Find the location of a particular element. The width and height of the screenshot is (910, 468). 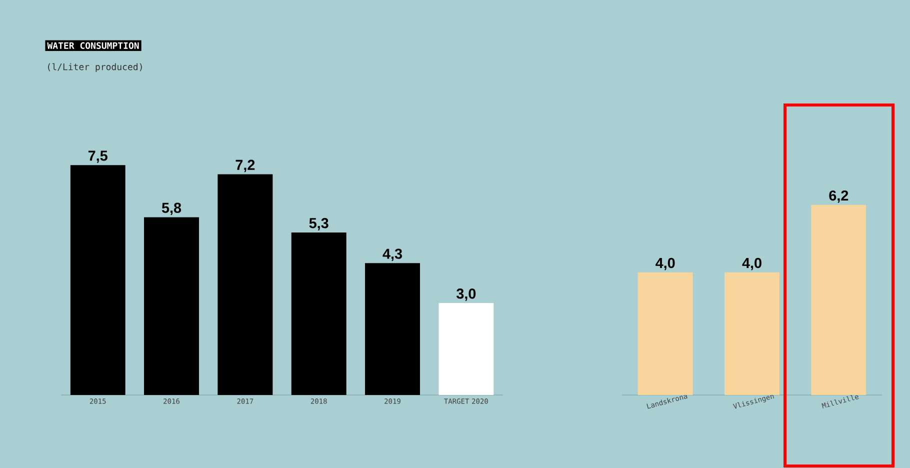

data-label: 6,2 is located at coordinates (838, 196).